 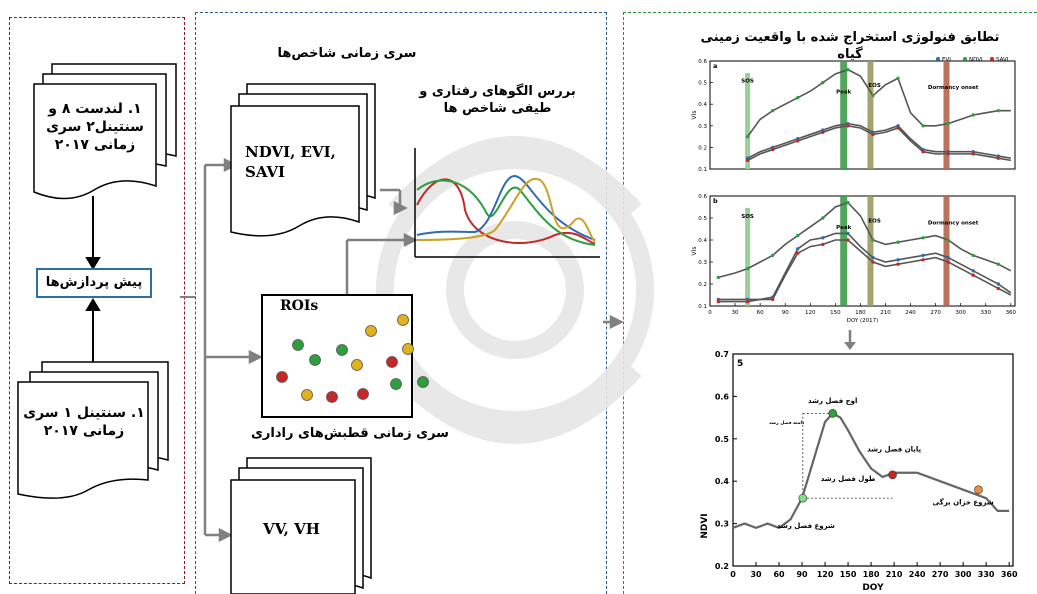 I want to click on annotation-length: طول فصل رشد, so click(x=848, y=479).